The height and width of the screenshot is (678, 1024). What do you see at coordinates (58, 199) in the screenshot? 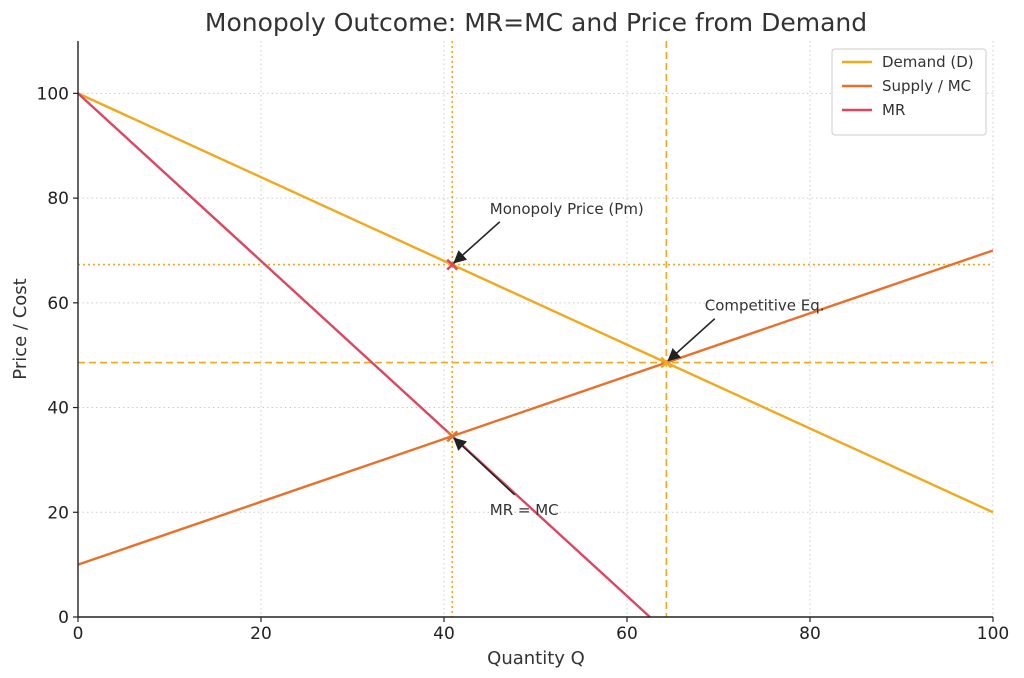
I see `y-tick-label: 80` at bounding box center [58, 199].